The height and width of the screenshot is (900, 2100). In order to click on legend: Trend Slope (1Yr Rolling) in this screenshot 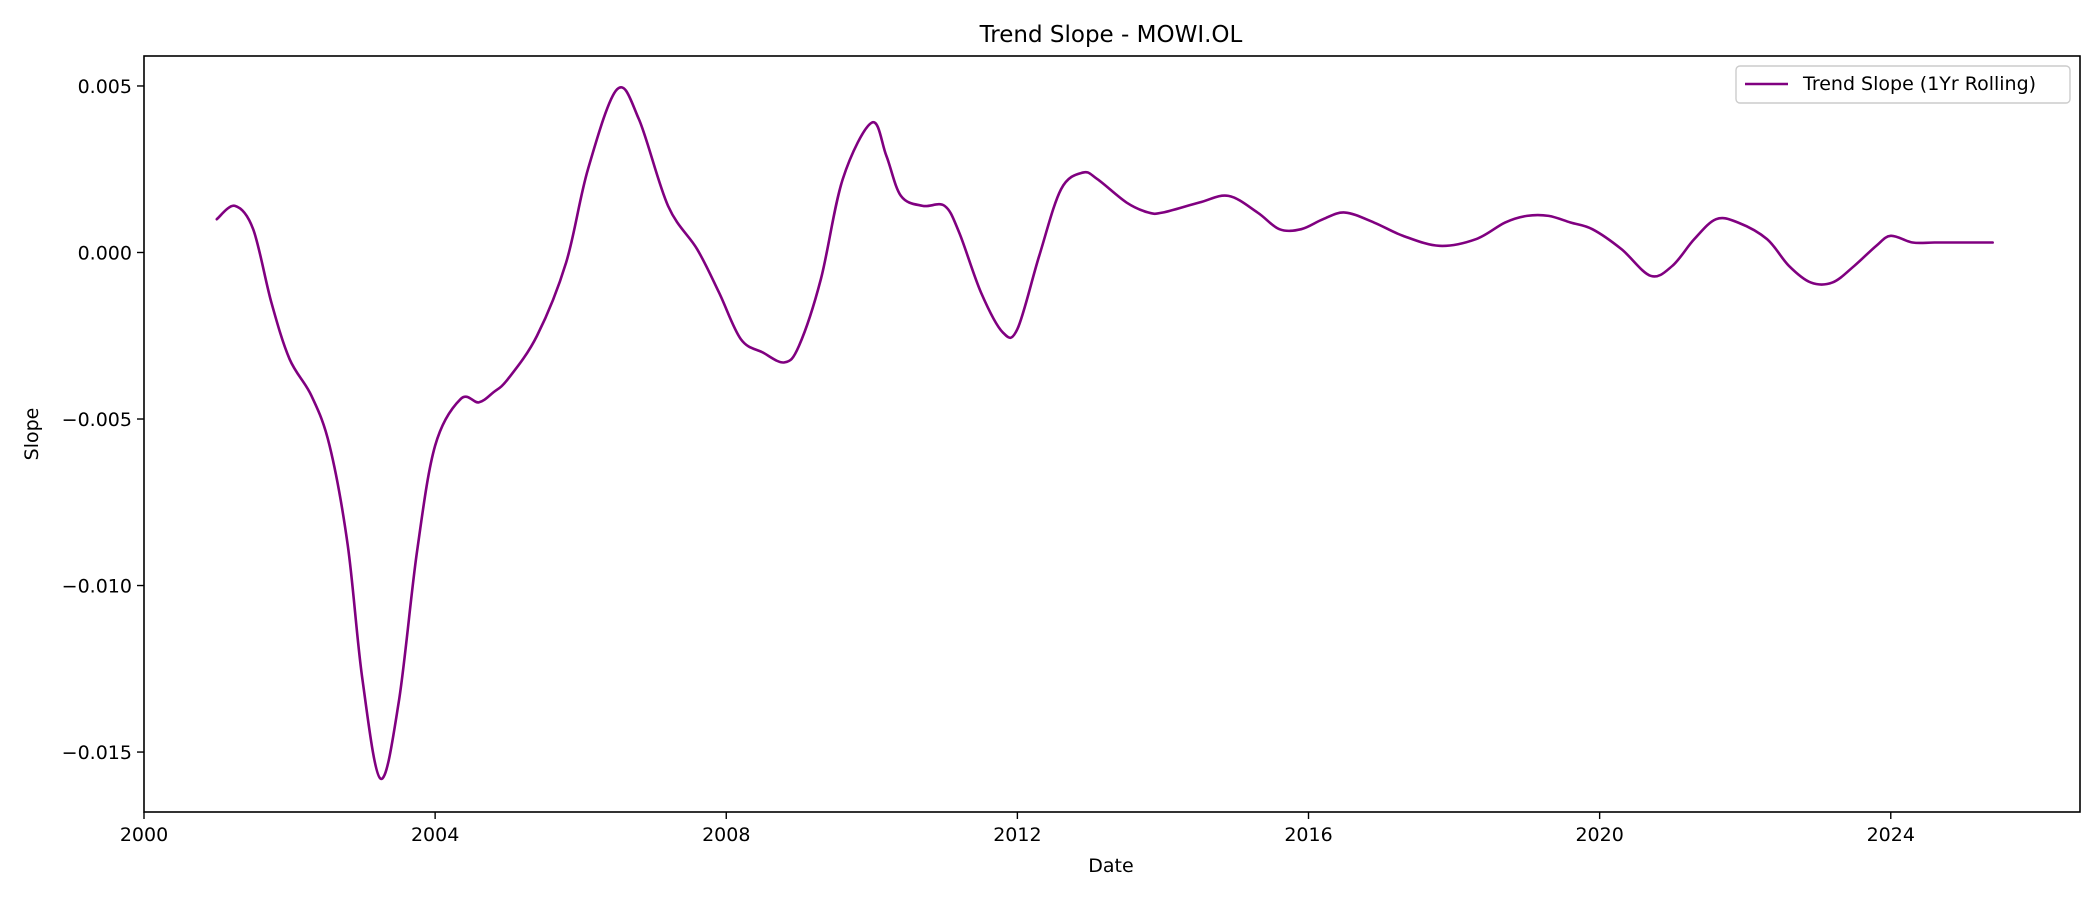, I will do `click(1903, 84)`.